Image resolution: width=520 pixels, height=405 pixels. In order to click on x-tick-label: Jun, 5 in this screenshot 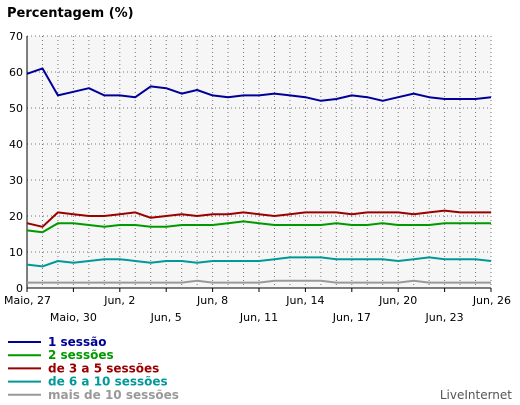, I will do `click(166, 317)`.